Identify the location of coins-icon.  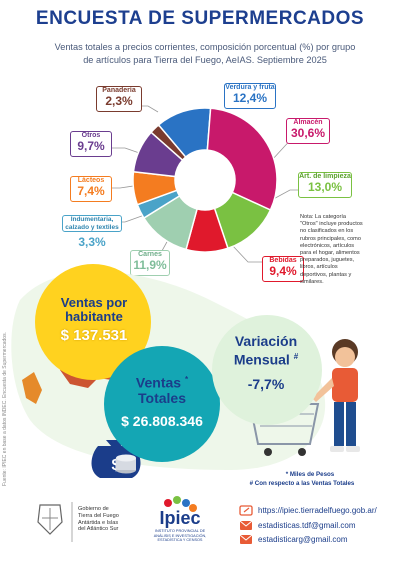
(126, 464).